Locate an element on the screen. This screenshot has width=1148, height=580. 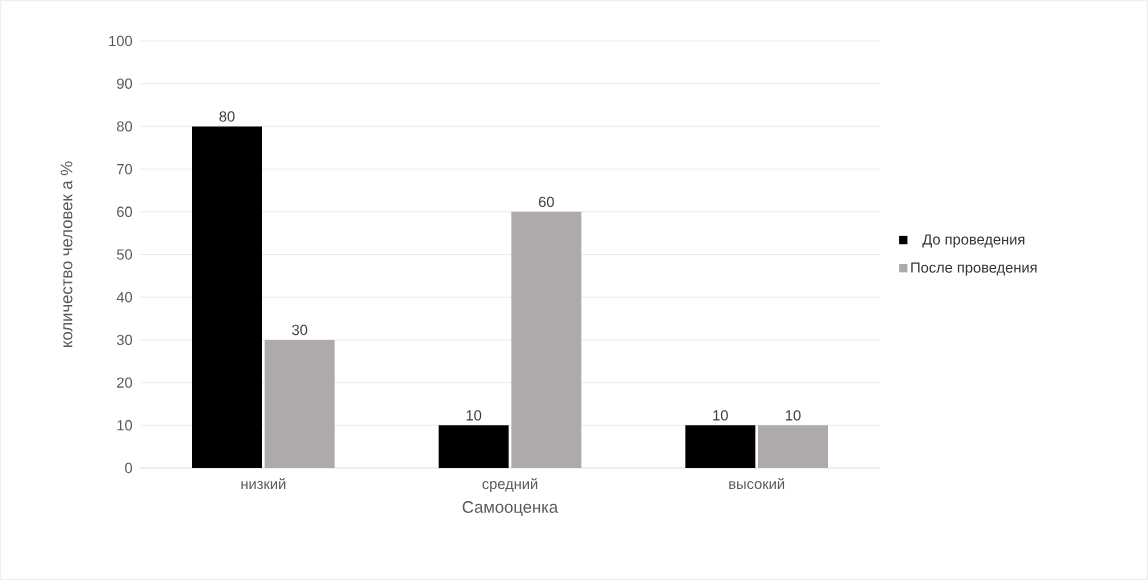
y-tick-label: 40 is located at coordinates (124, 297).